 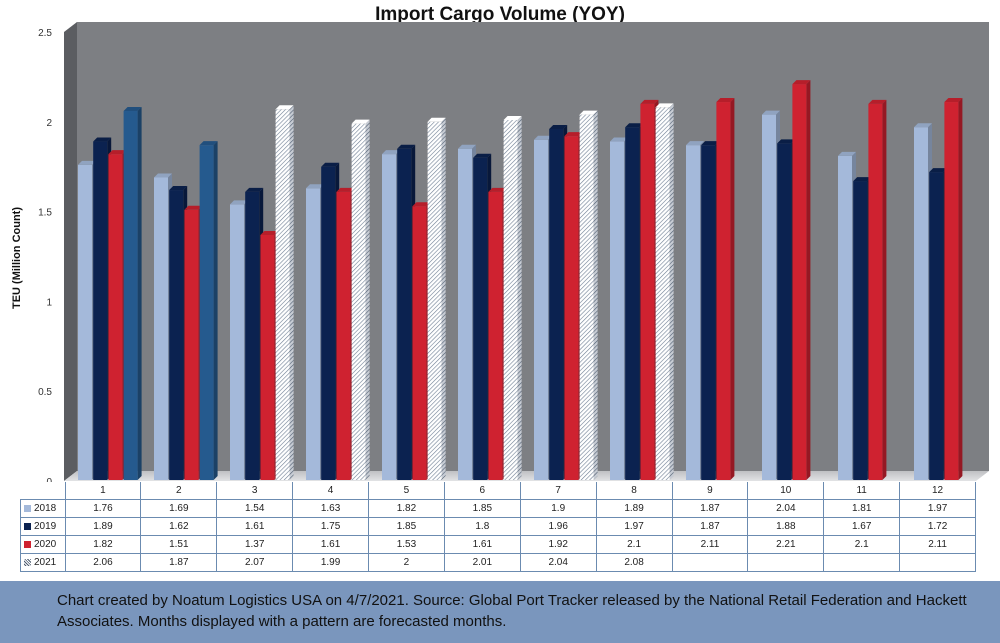 I want to click on x-tick-label: 10, so click(x=786, y=491).